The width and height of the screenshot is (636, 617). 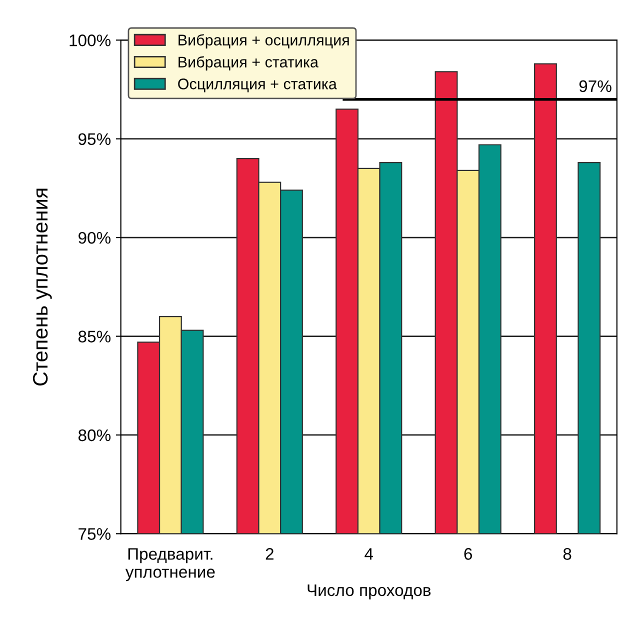 What do you see at coordinates (94, 139) in the screenshot?
I see `y-tick-label: 95%` at bounding box center [94, 139].